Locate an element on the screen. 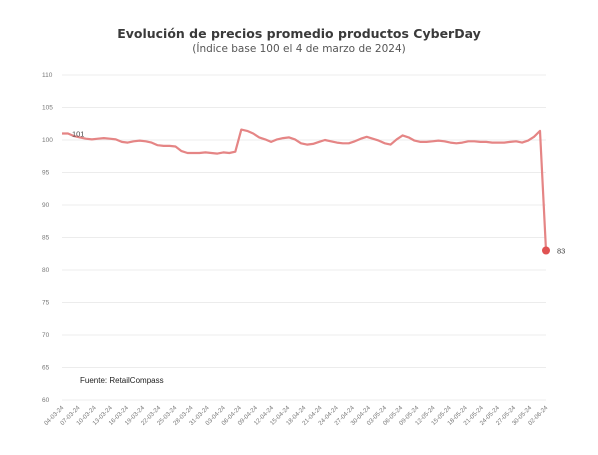 The width and height of the screenshot is (598, 455). y-tick-label: 65 is located at coordinates (46, 368).